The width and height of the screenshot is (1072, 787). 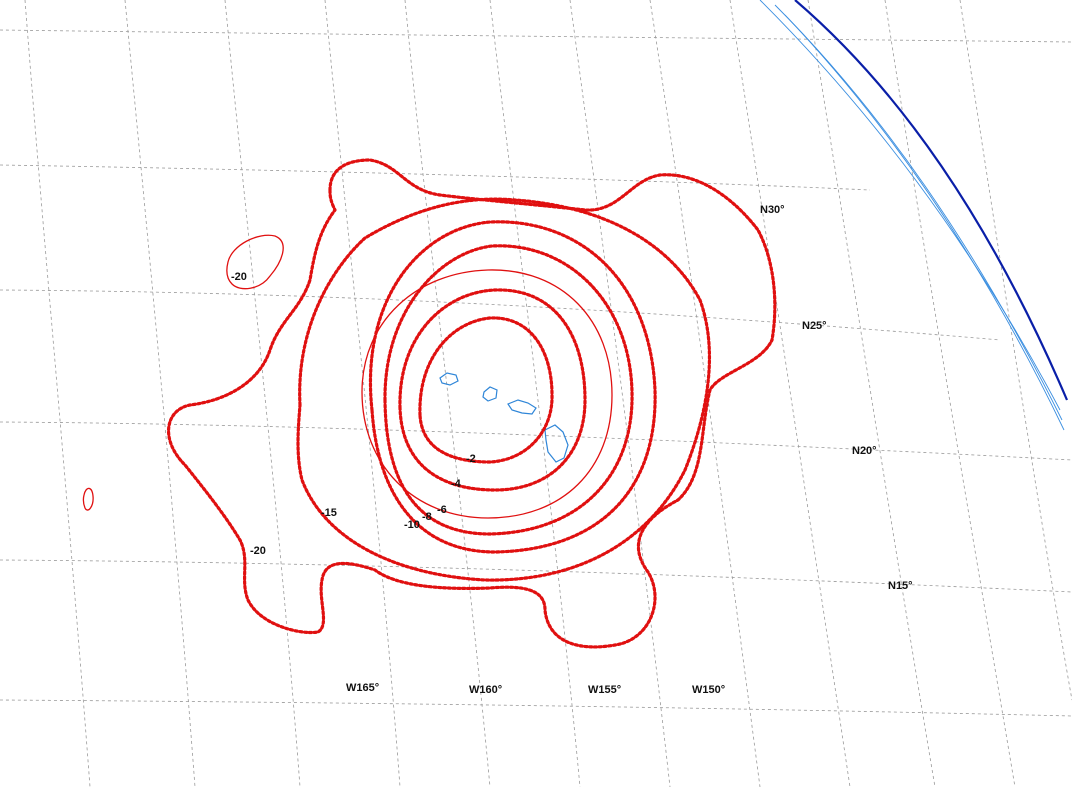 What do you see at coordinates (772, 210) in the screenshot?
I see `lat-label-n30: N30°` at bounding box center [772, 210].